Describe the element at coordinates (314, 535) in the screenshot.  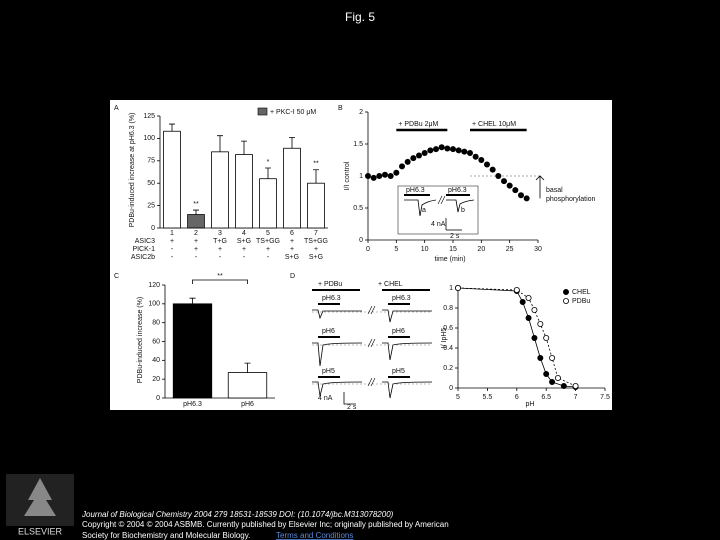
I see `terms-link: Terms and Conditions` at that location.